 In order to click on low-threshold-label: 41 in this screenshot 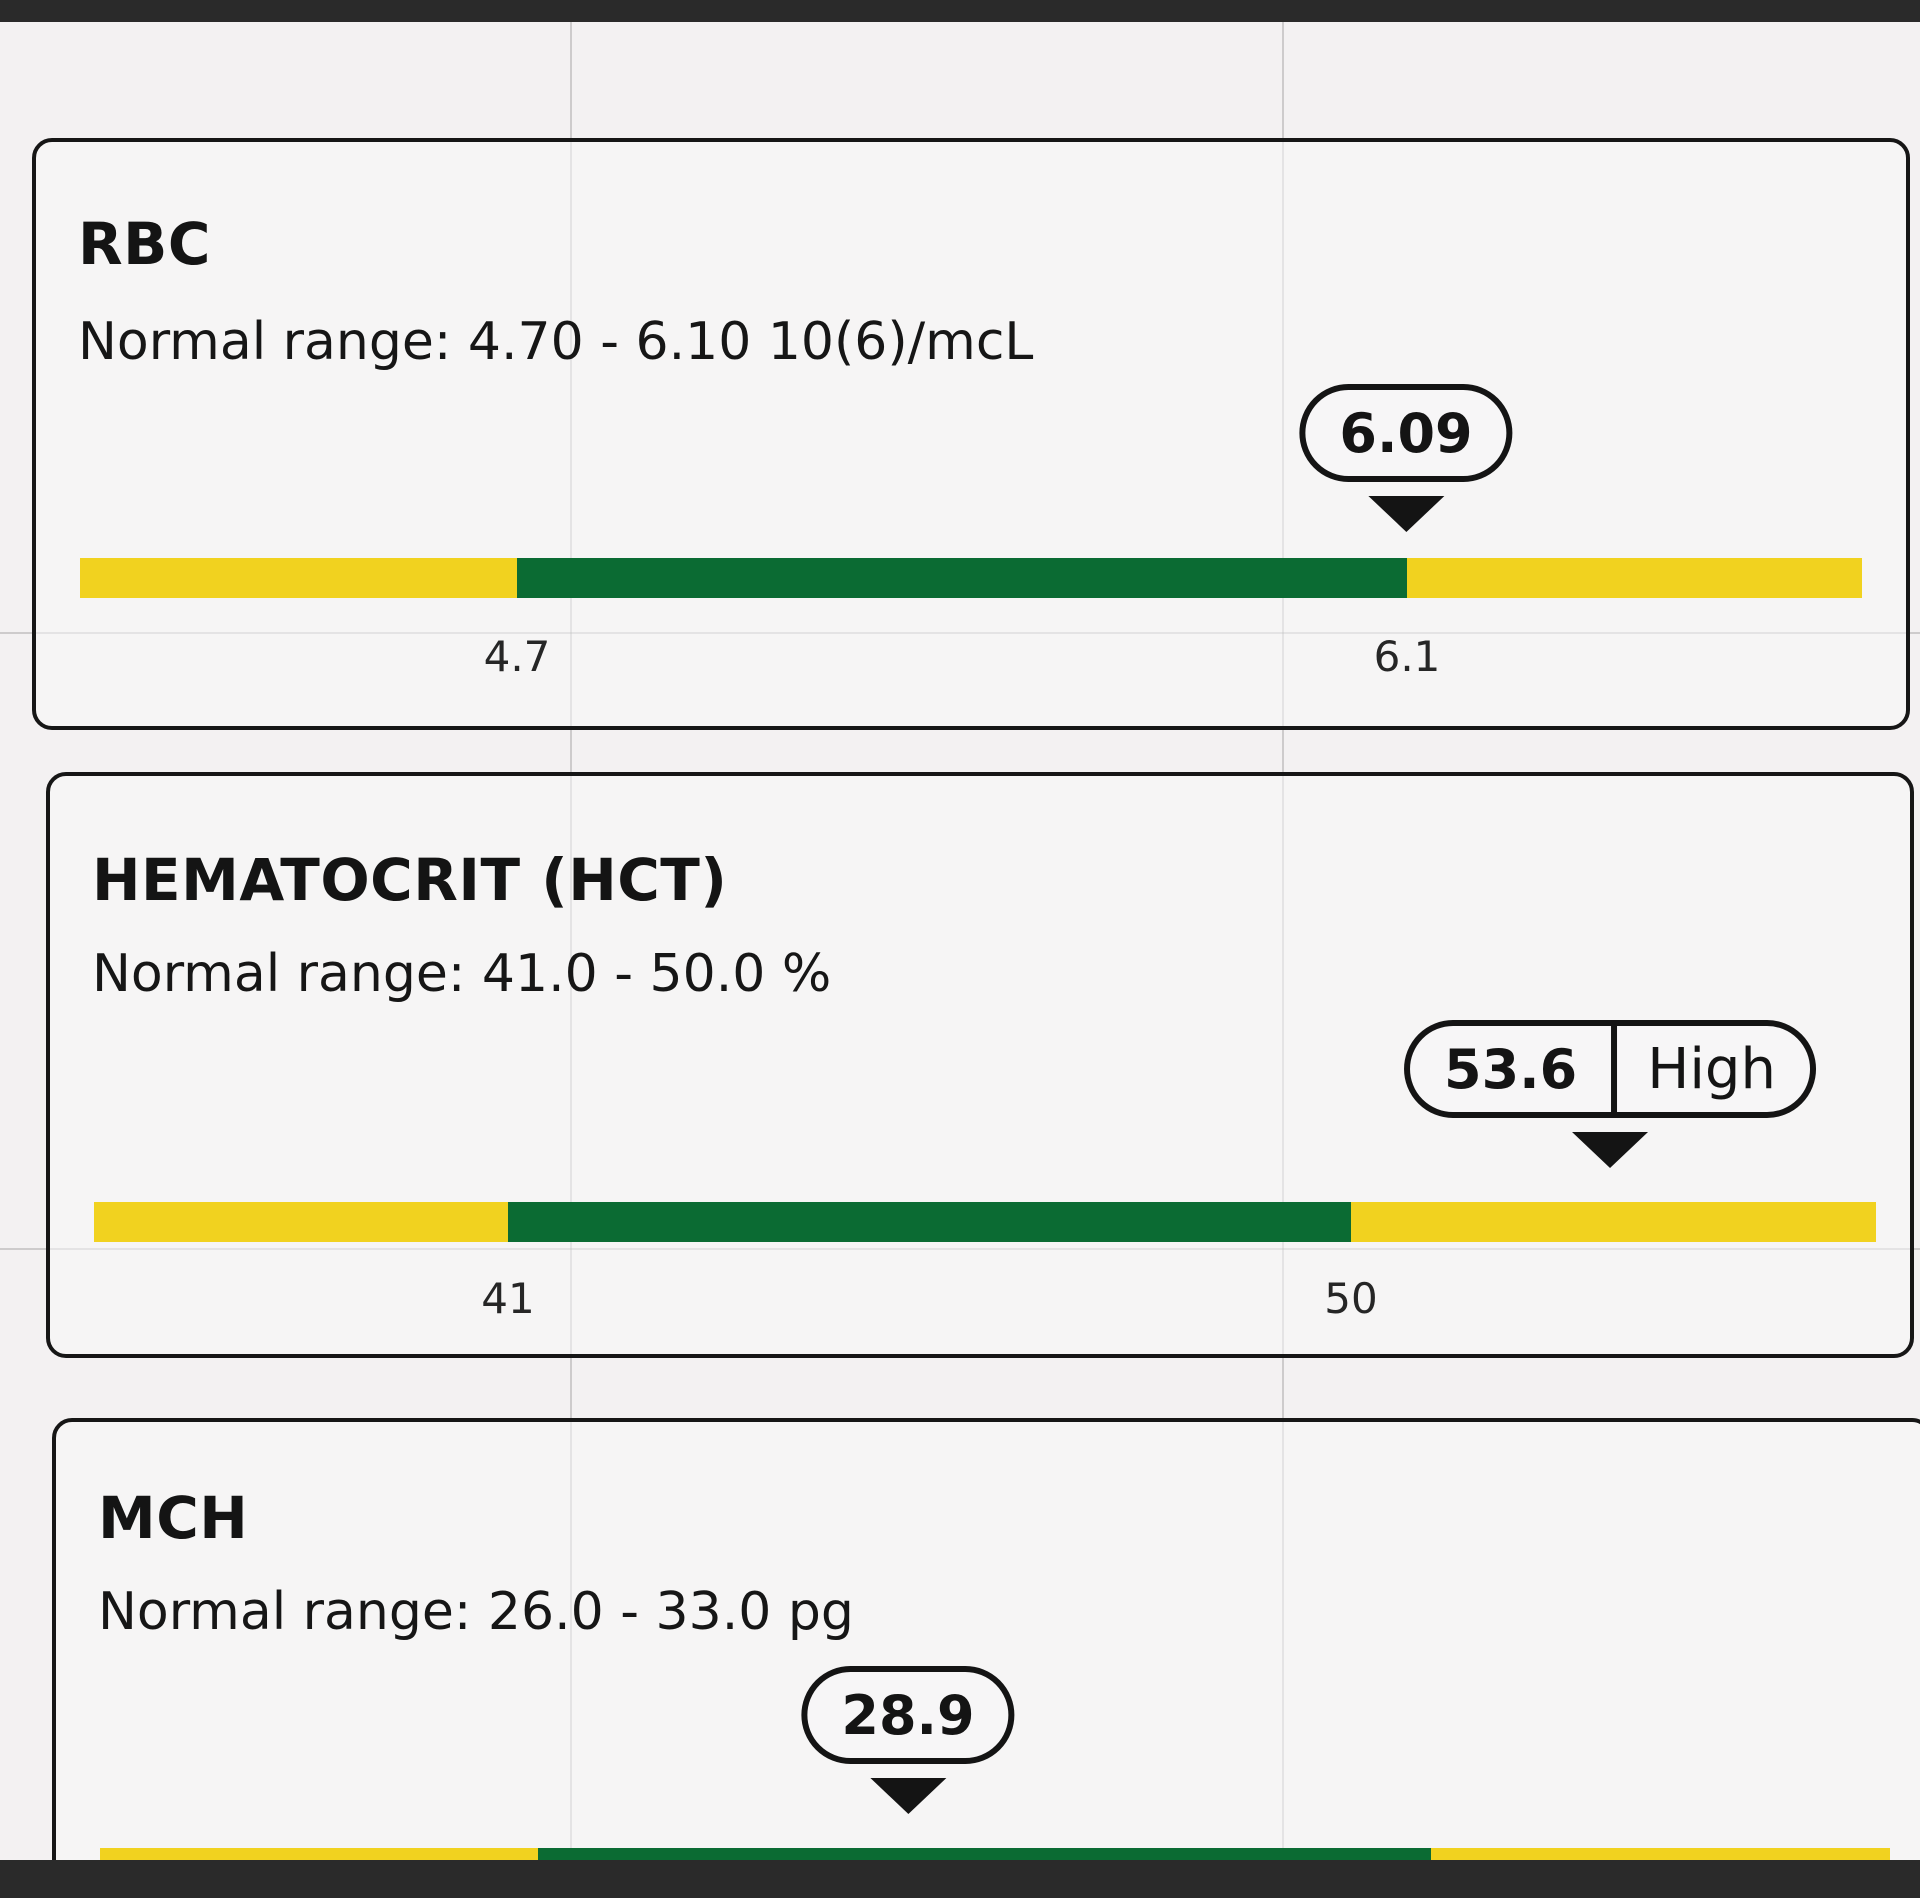, I will do `click(508, 1298)`.